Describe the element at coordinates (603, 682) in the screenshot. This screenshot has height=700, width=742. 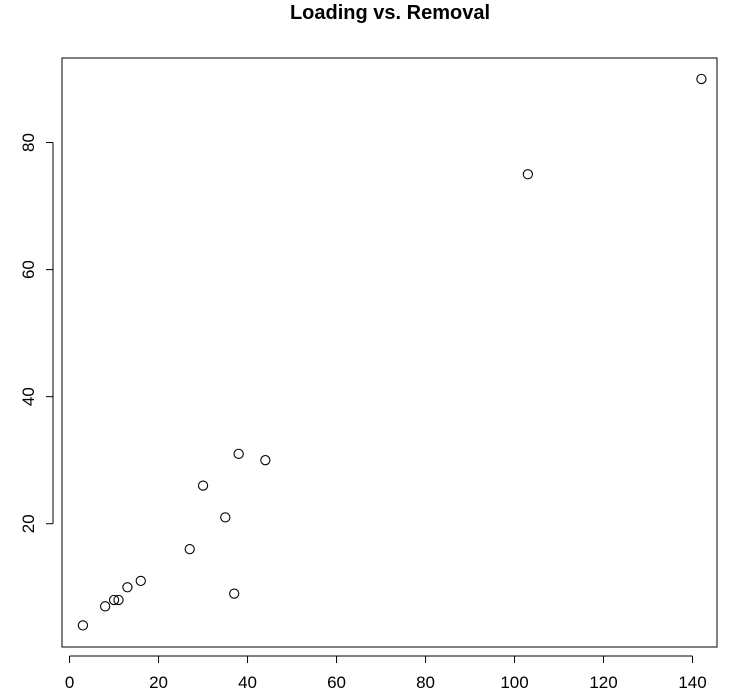
I see `x-tick-label: 120` at that location.